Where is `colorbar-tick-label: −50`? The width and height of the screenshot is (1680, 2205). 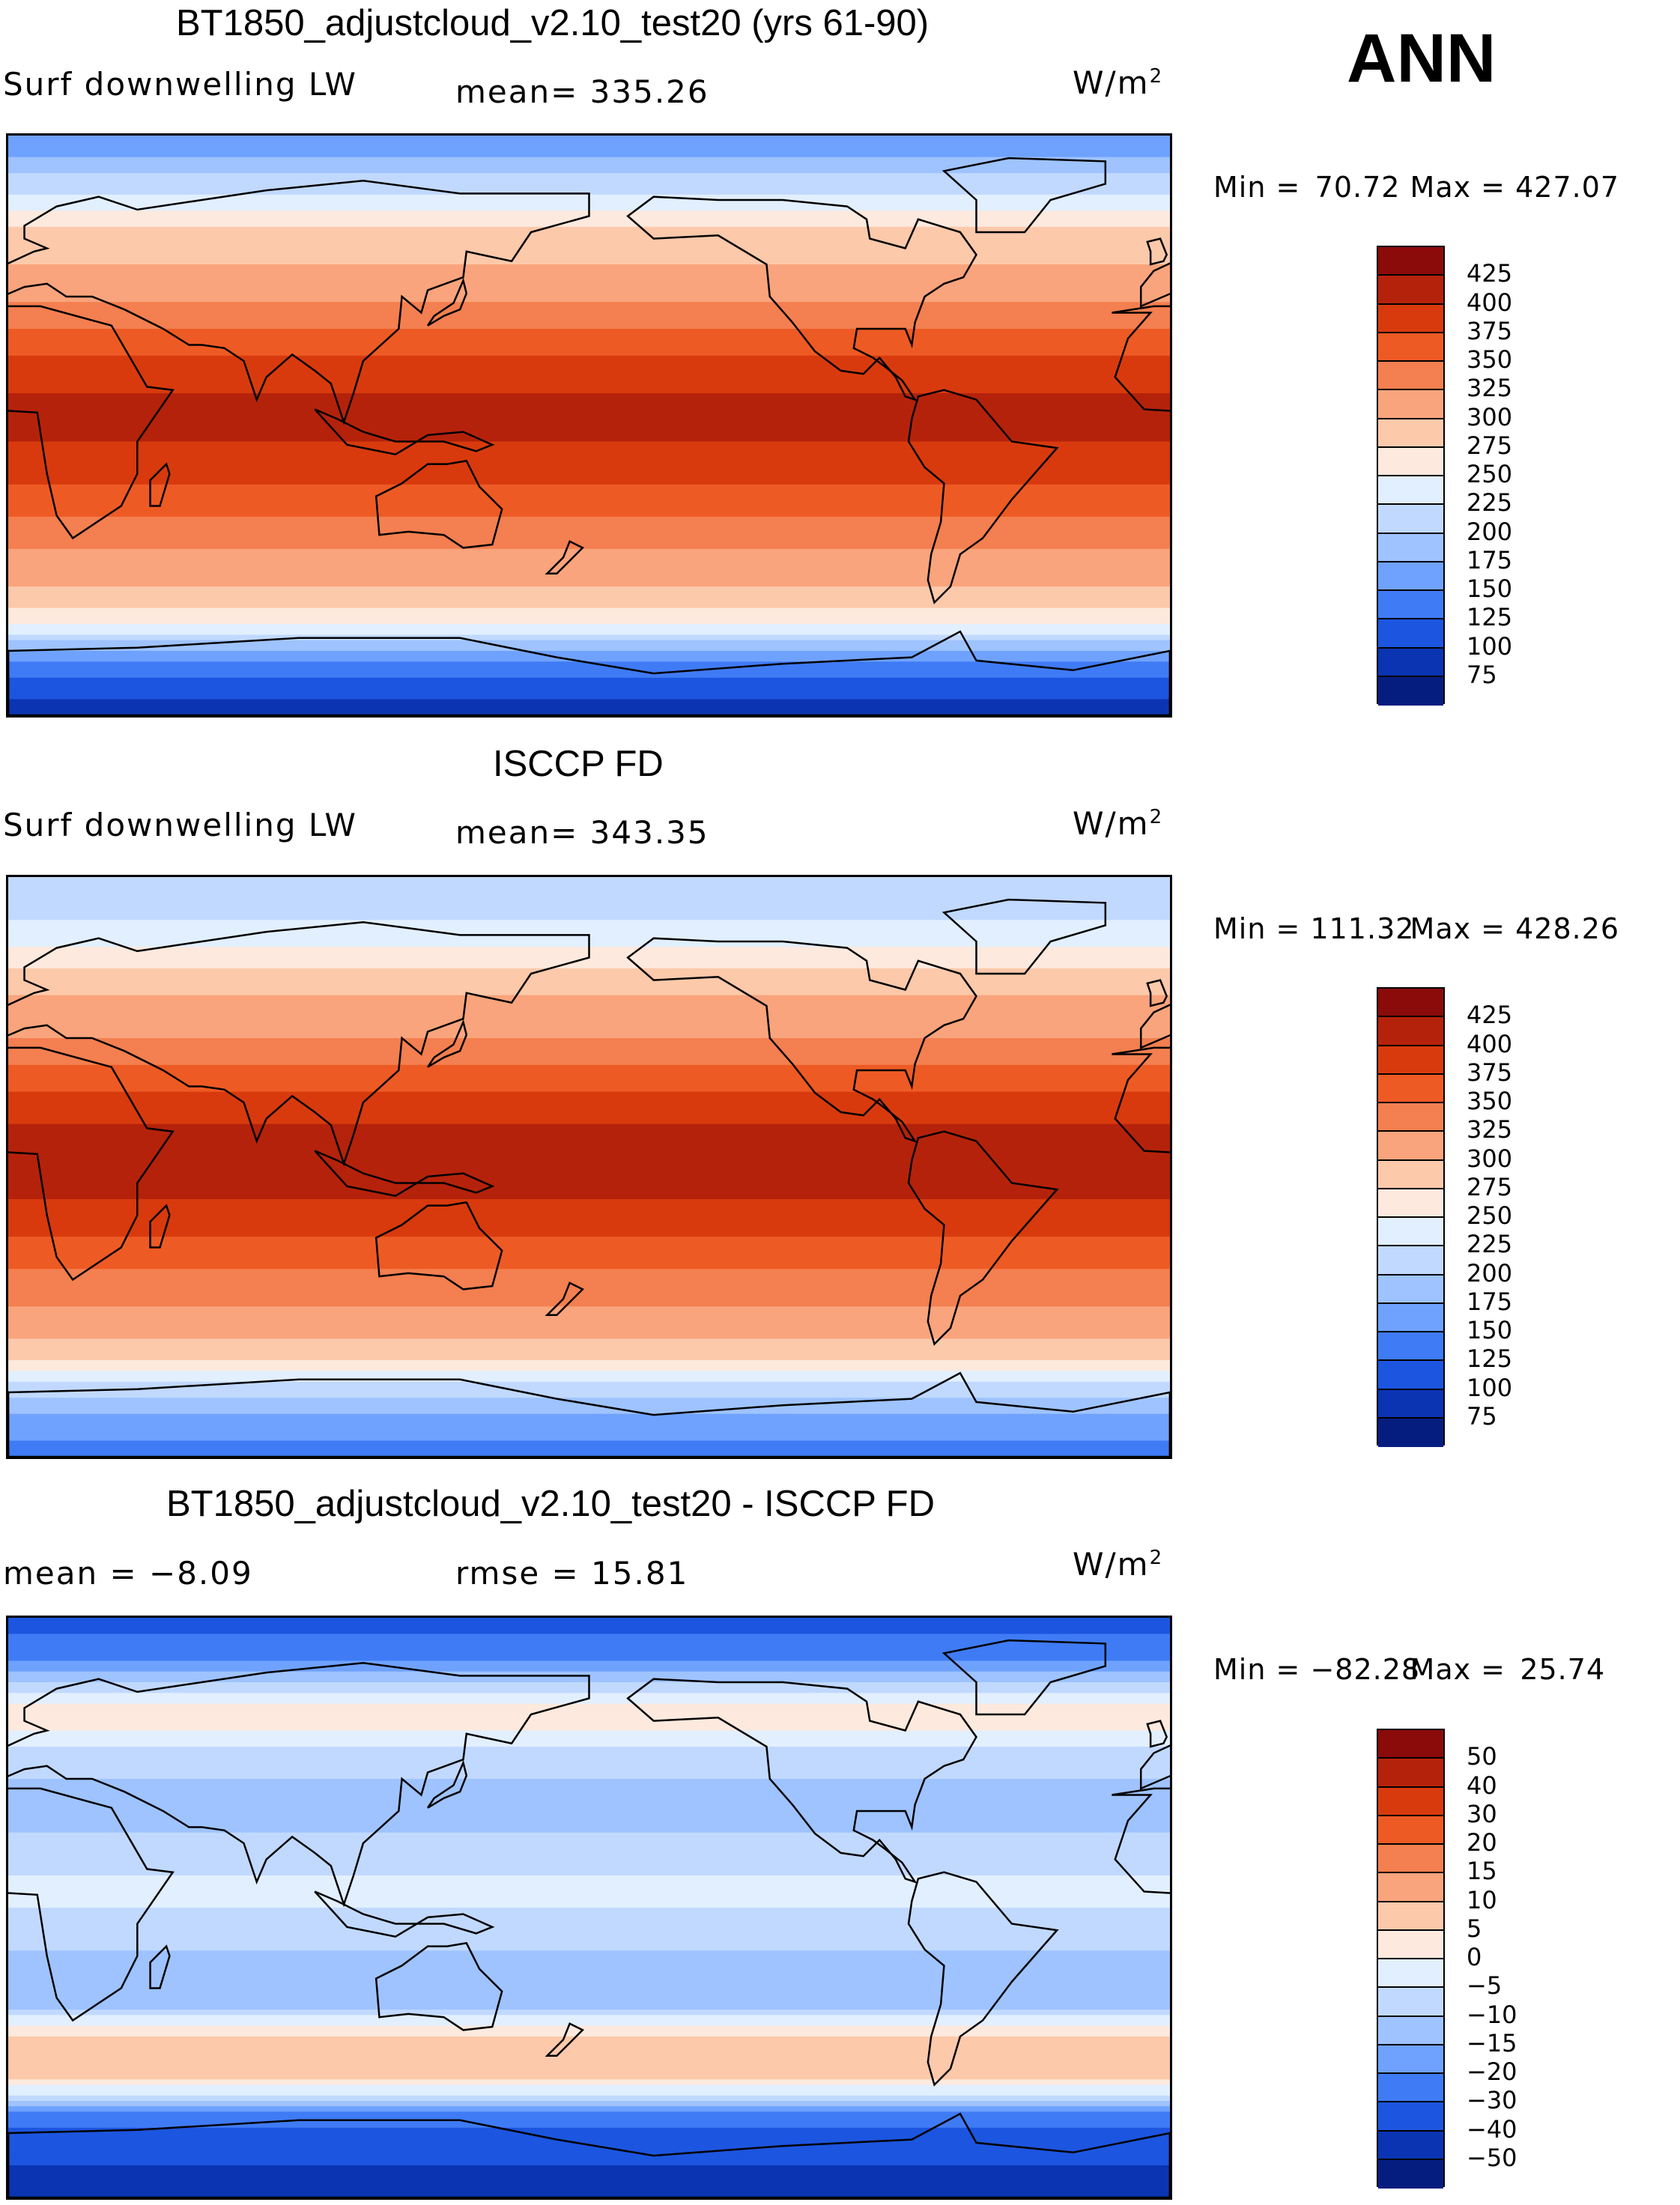 colorbar-tick-label: −50 is located at coordinates (1492, 2157).